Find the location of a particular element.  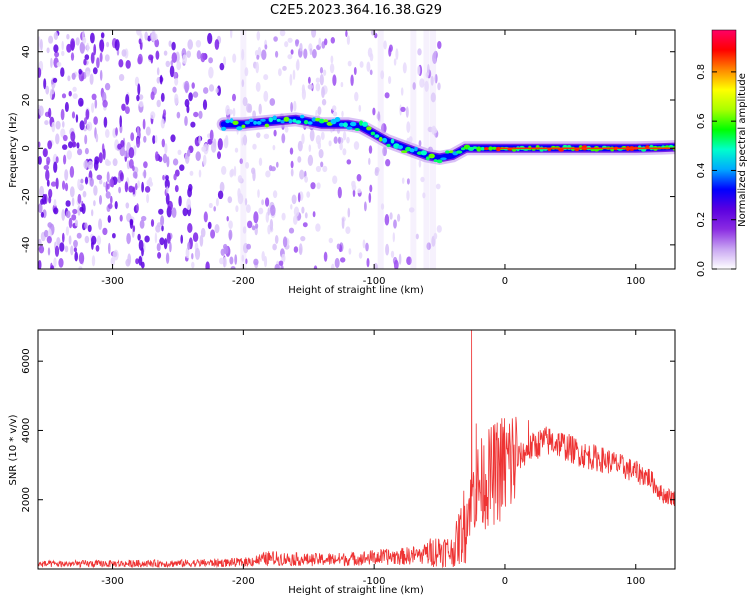

snr-x-tick-label: 0 is located at coordinates (505, 581).